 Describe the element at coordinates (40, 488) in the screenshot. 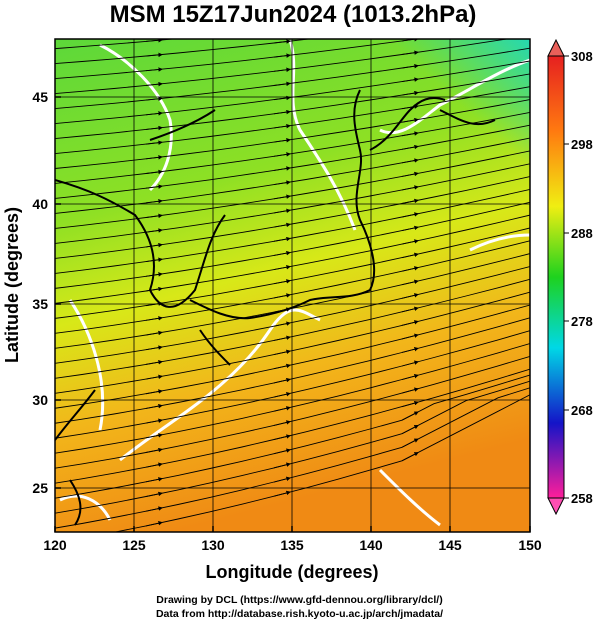

I see `y-tick-label: 25` at that location.